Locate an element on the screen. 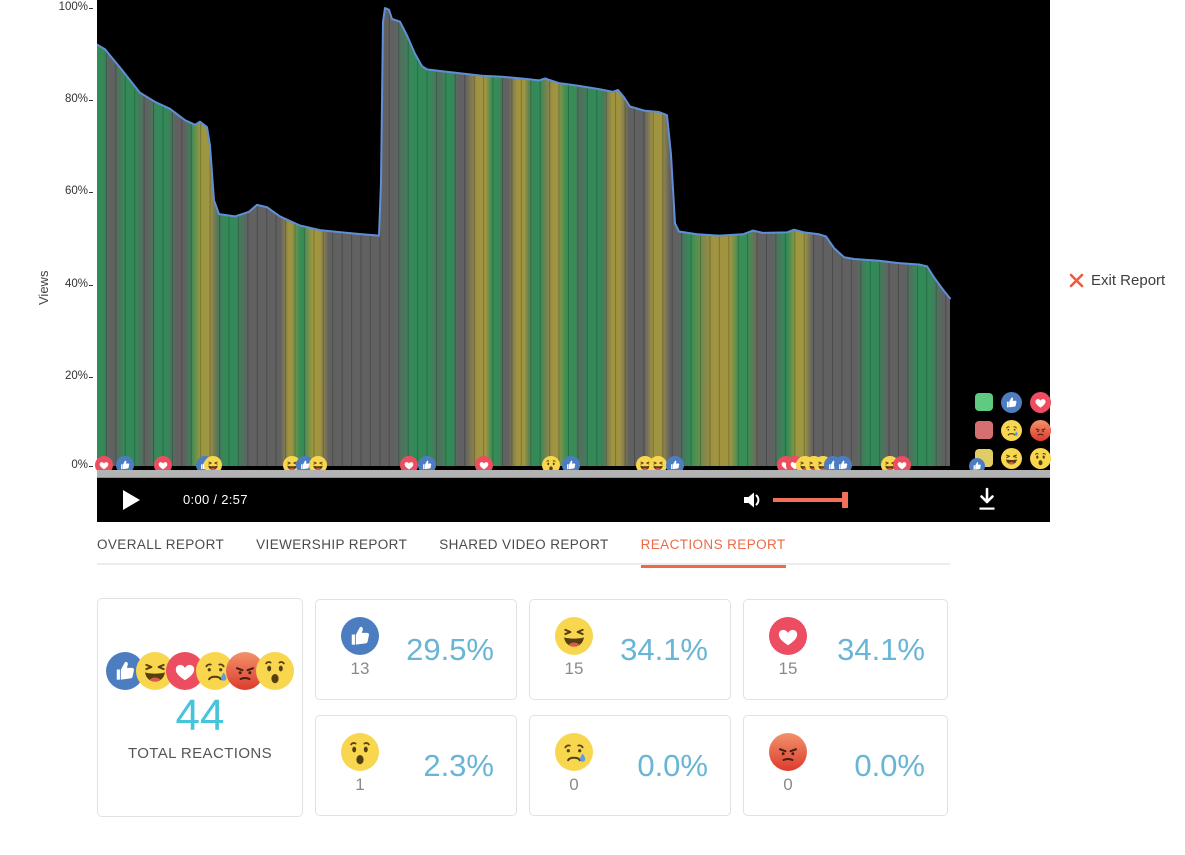 The width and height of the screenshot is (1185, 855). reaction-percentage: 2.3% is located at coordinates (458, 765).